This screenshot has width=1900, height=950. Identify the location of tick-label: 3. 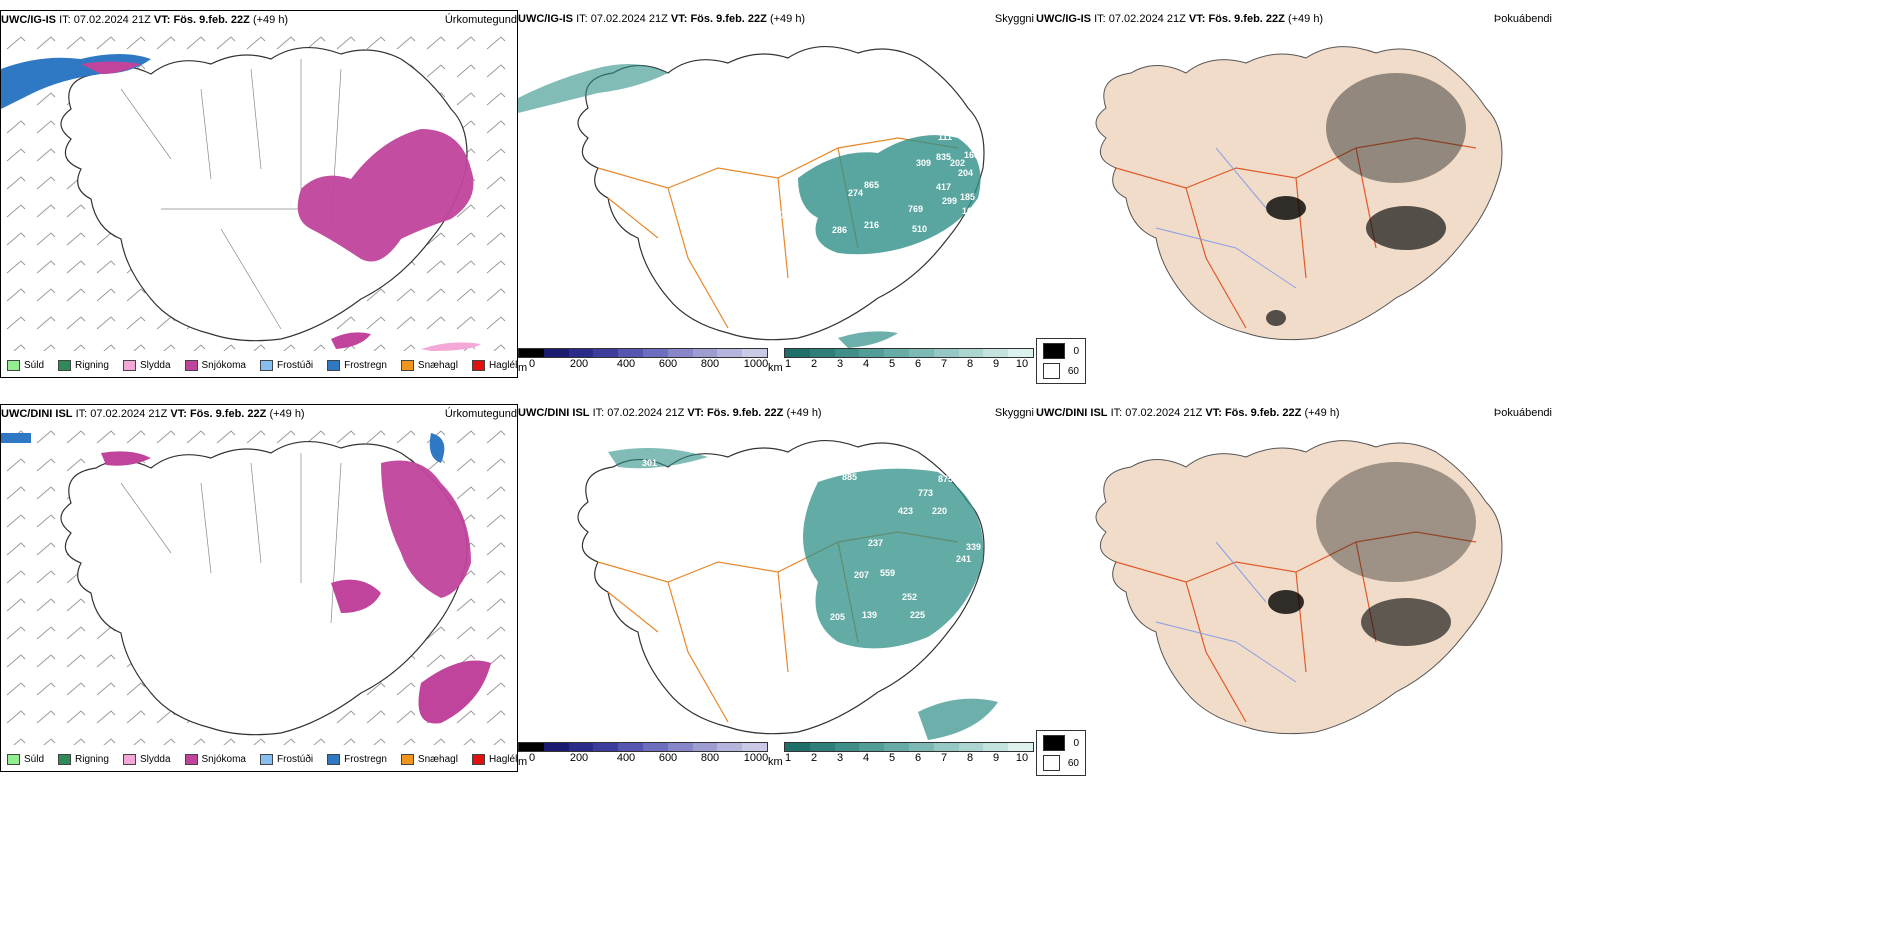
(840, 364).